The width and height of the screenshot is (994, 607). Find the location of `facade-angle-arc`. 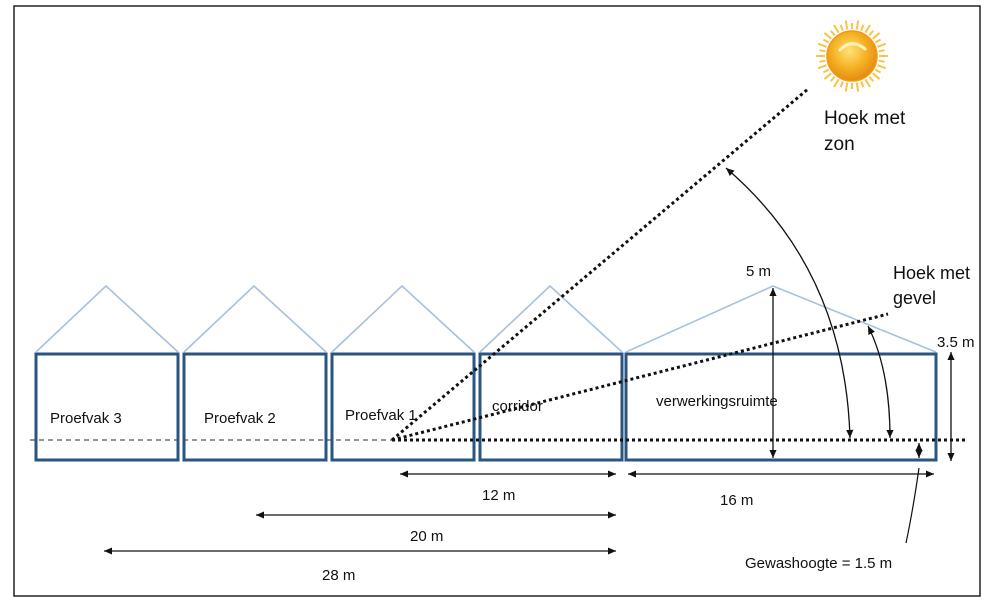

facade-angle-arc is located at coordinates (880, 382).